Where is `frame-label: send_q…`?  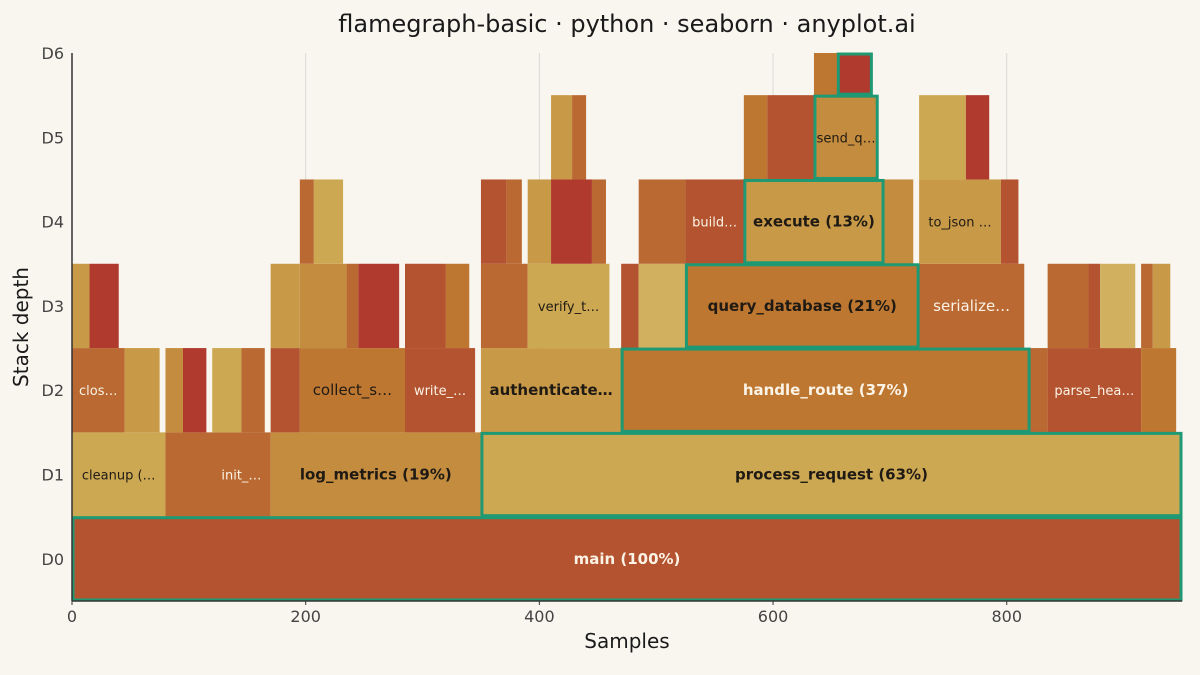
frame-label: send_q… is located at coordinates (846, 138).